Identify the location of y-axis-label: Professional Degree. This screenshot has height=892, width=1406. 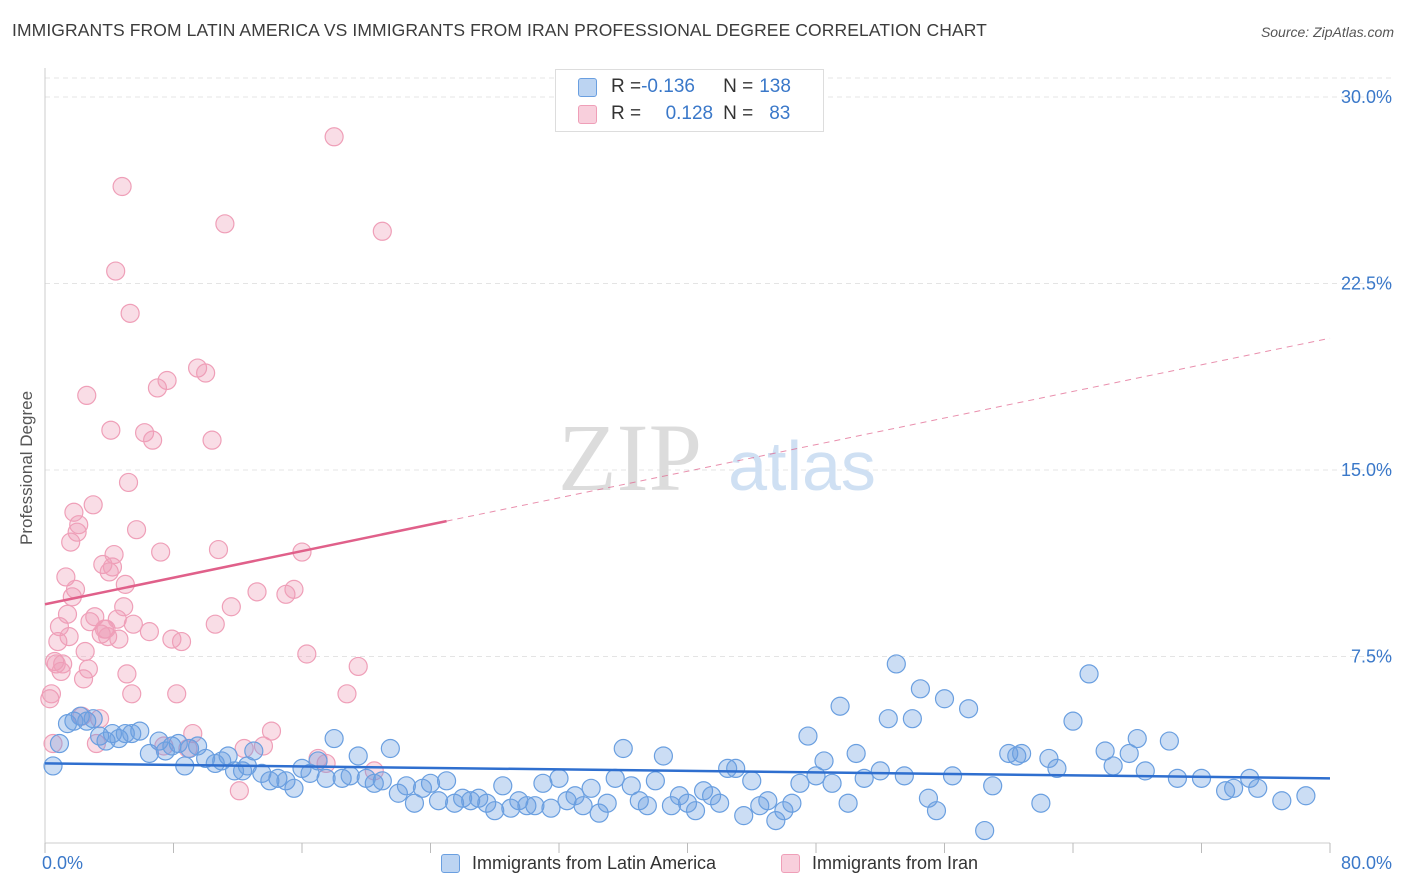
(26, 467).